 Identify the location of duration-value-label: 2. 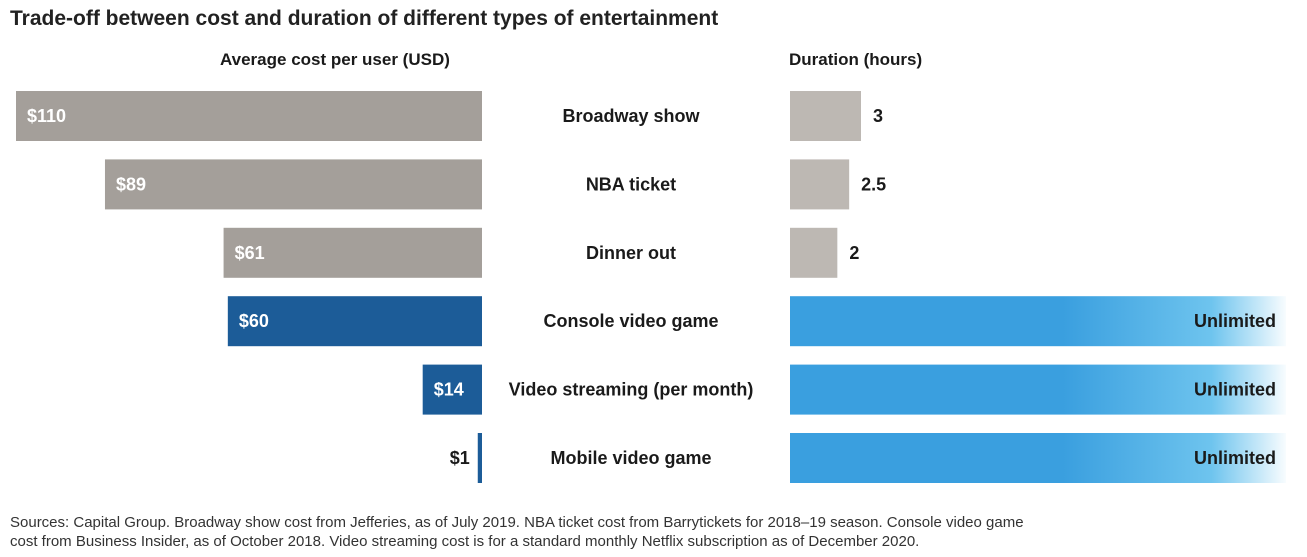
(854, 253).